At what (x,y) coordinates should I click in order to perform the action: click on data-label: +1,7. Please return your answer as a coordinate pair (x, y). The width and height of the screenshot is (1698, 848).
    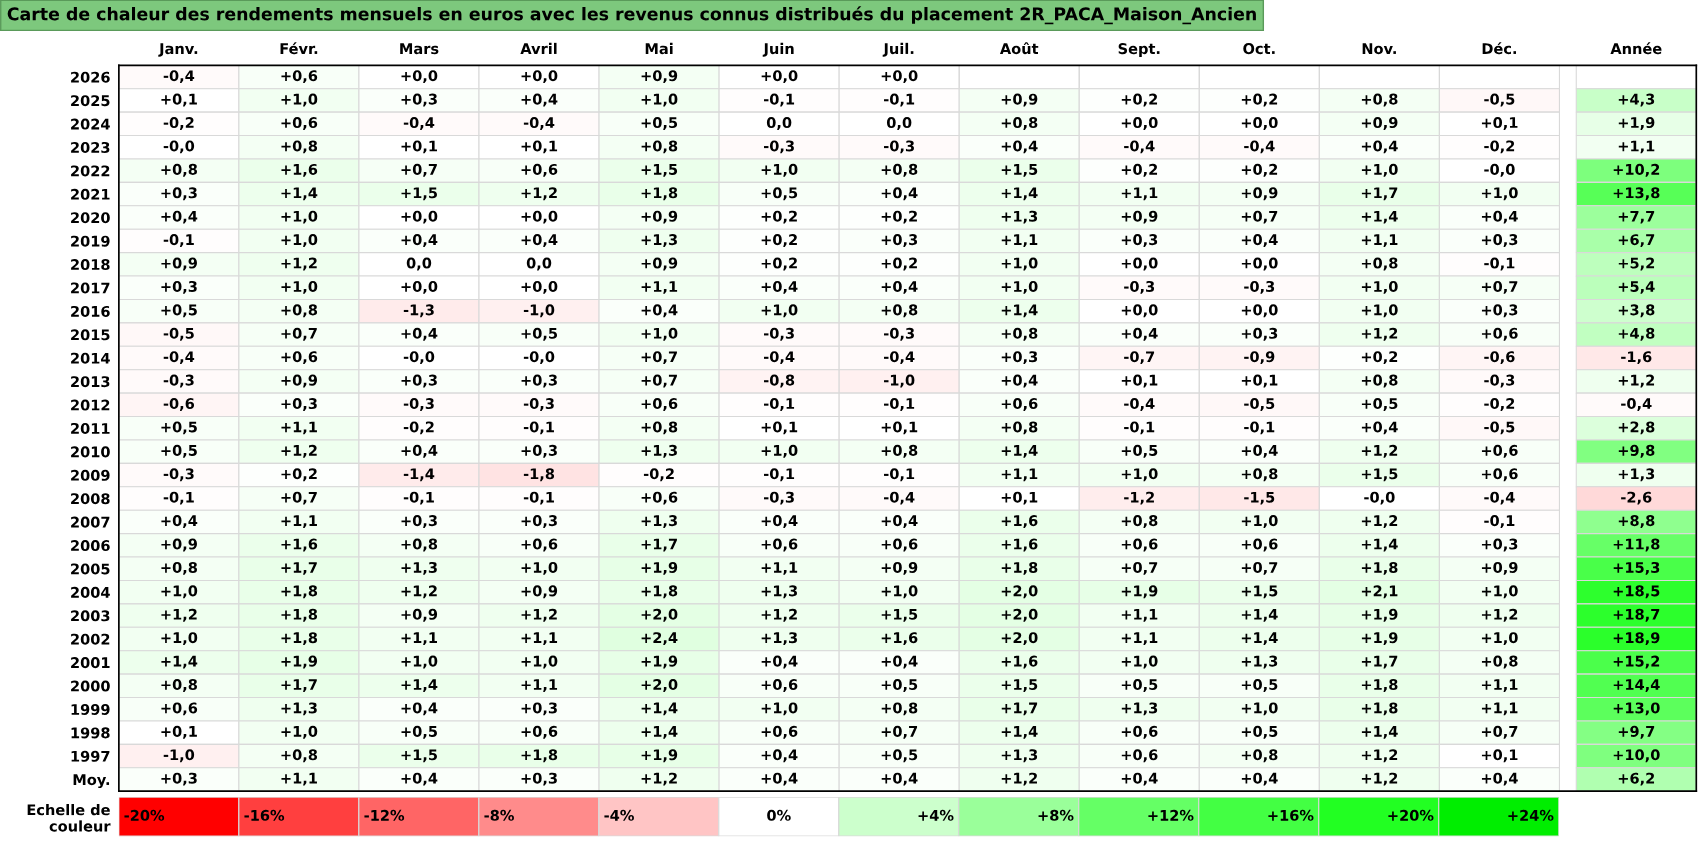
    Looking at the image, I should click on (299, 568).